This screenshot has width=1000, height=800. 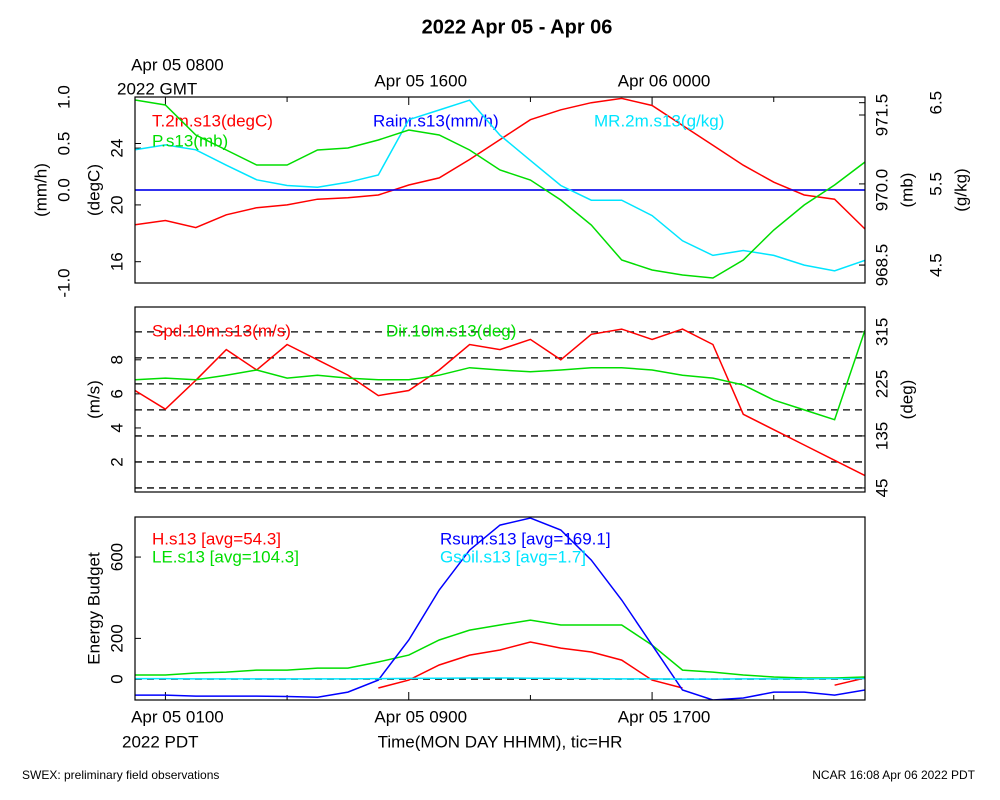 What do you see at coordinates (659, 120) in the screenshot?
I see `legend-label: MR.2m.s13(g/kg)` at bounding box center [659, 120].